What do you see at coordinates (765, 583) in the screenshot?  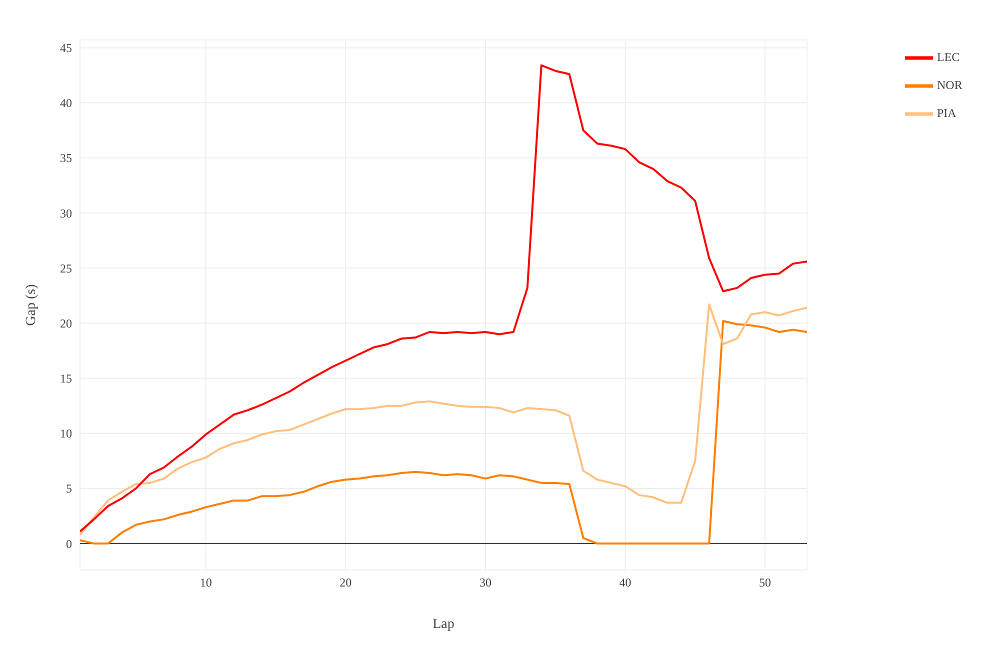 I see `x-tick-label: 50` at bounding box center [765, 583].